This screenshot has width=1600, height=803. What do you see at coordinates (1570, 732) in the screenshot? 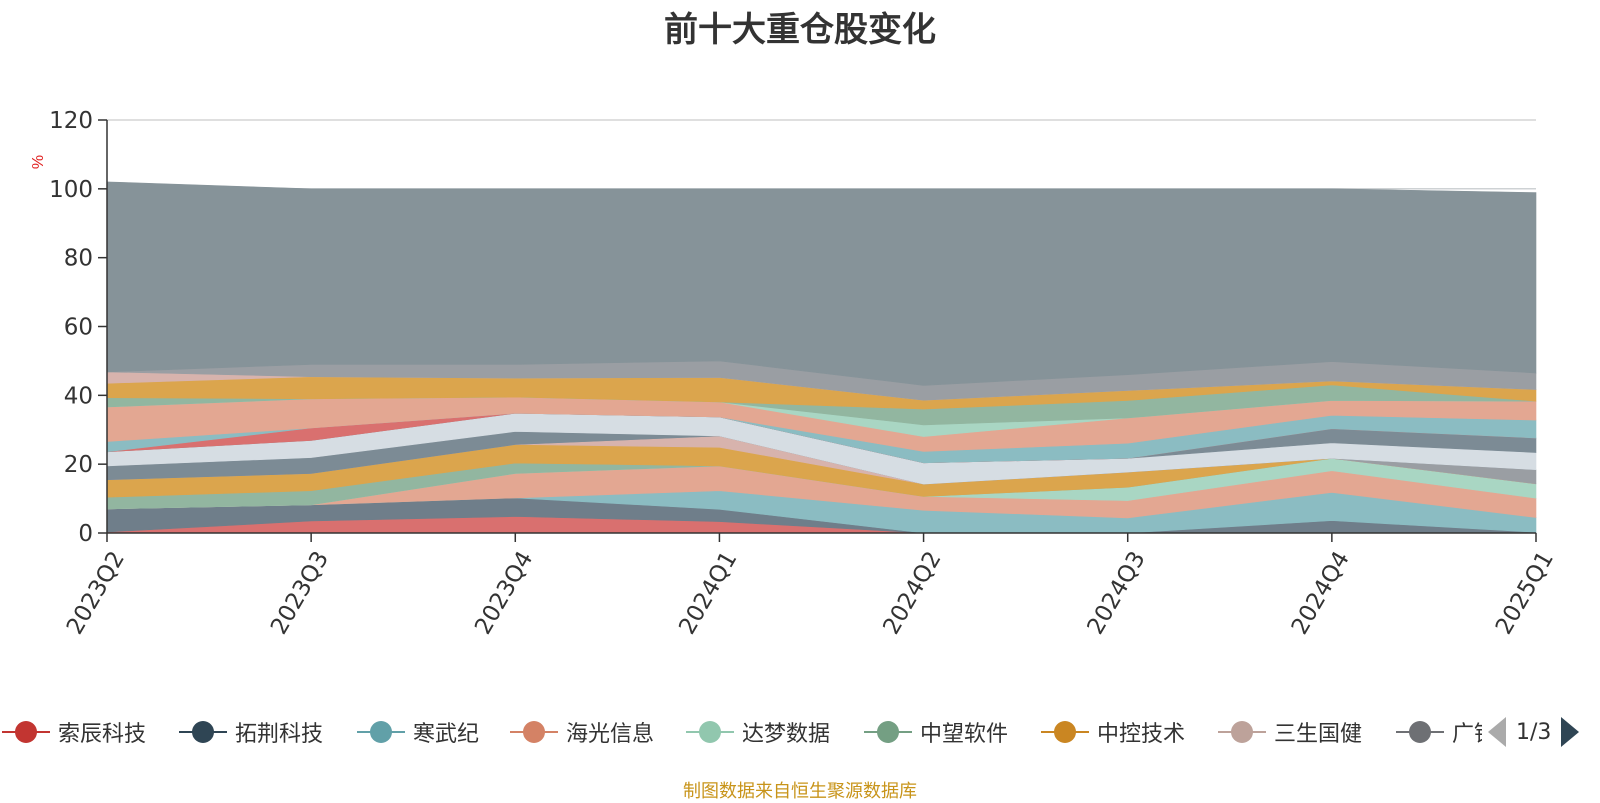
I see `legend-next-page-icon` at bounding box center [1570, 732].